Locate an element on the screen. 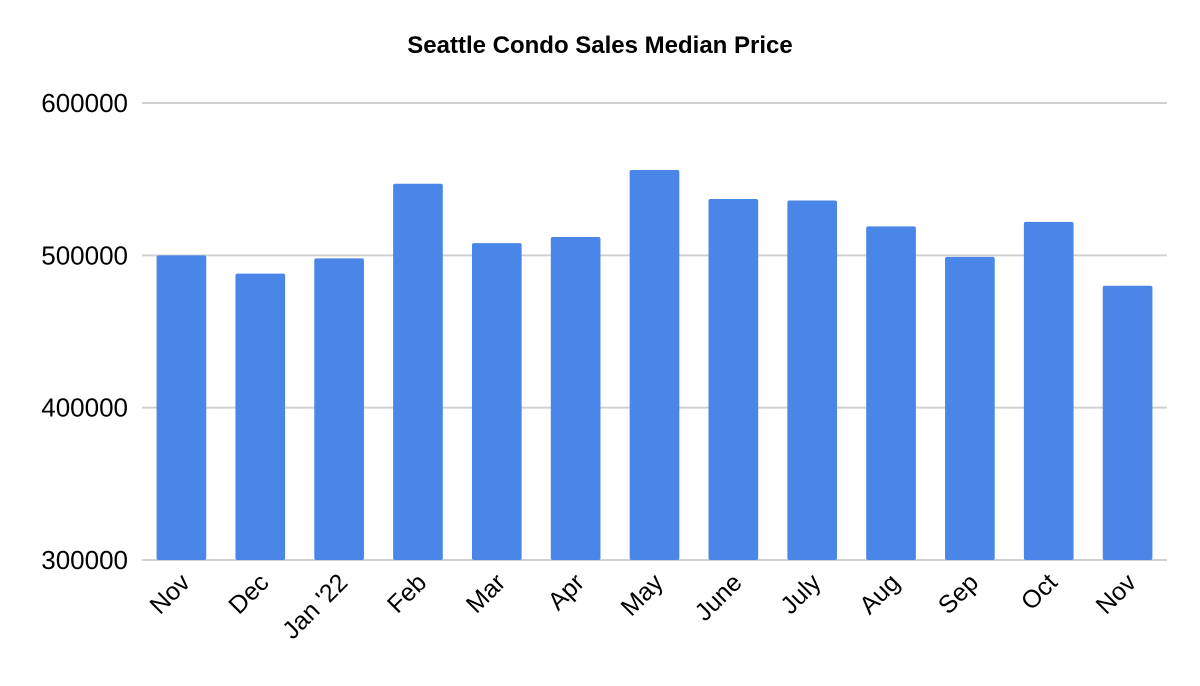  y-tick-label: 500000 is located at coordinates (84, 255).